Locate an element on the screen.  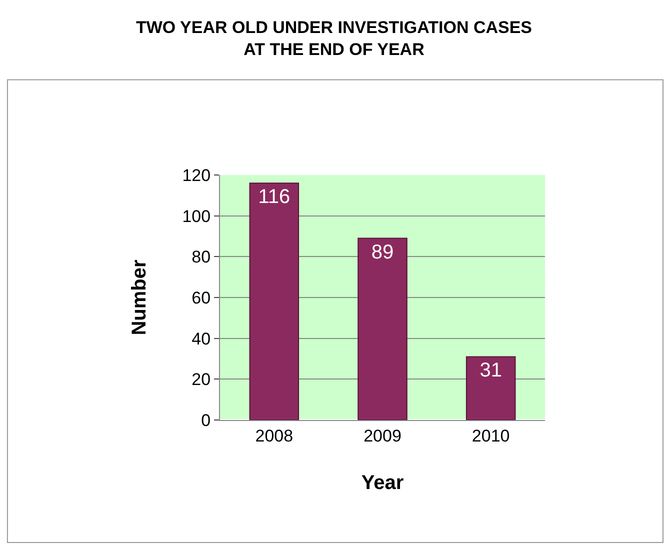
data-label: 116 is located at coordinates (274, 197).